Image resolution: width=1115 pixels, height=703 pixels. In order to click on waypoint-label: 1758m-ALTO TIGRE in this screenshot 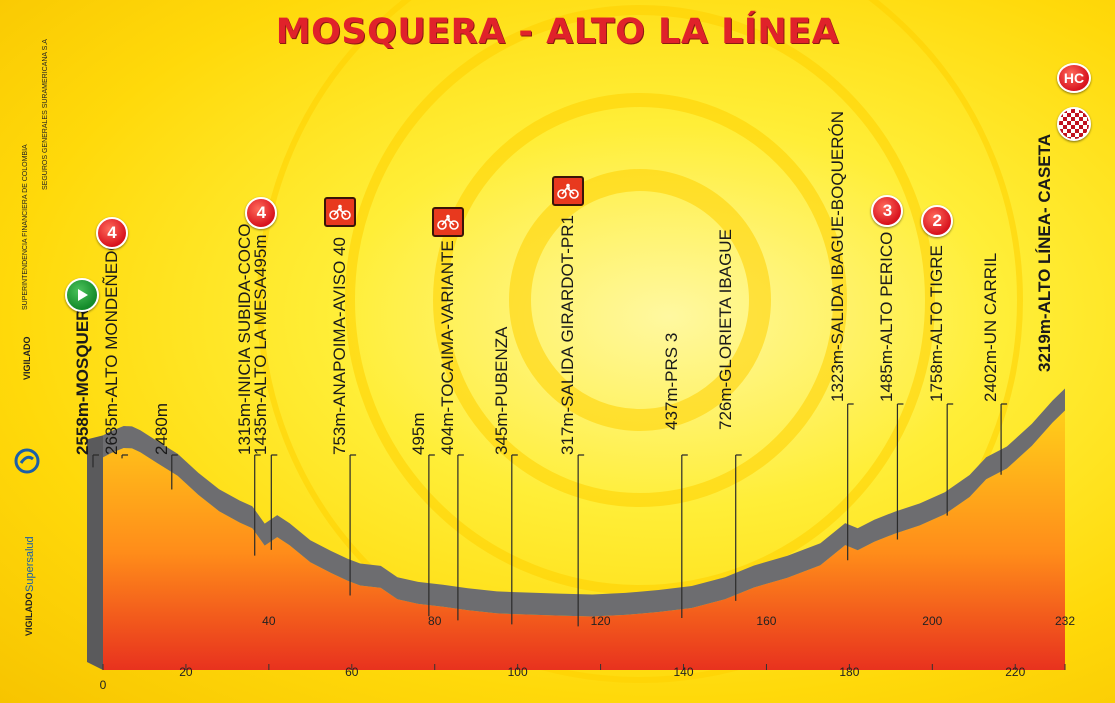, I will do `click(937, 323)`.